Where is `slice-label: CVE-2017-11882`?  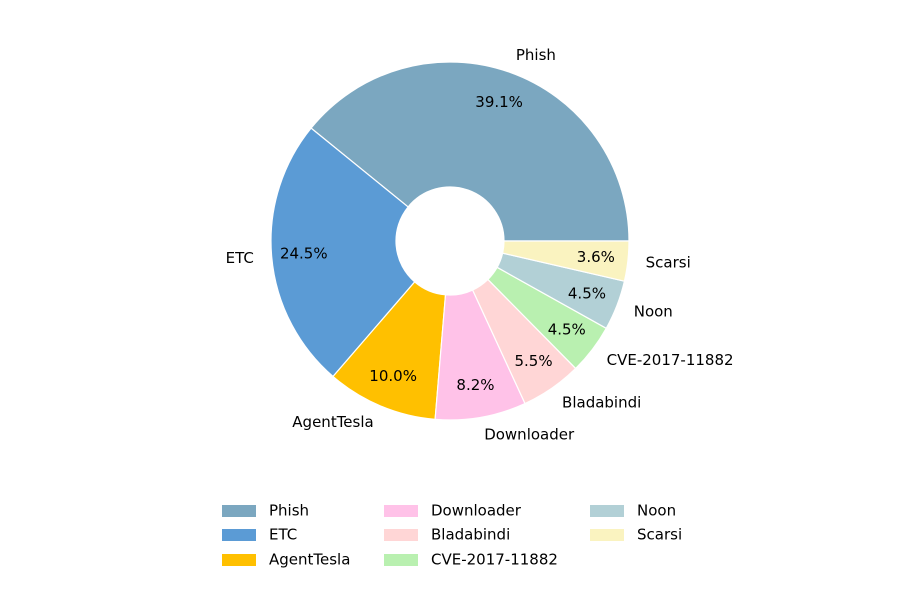 slice-label: CVE-2017-11882 is located at coordinates (670, 360).